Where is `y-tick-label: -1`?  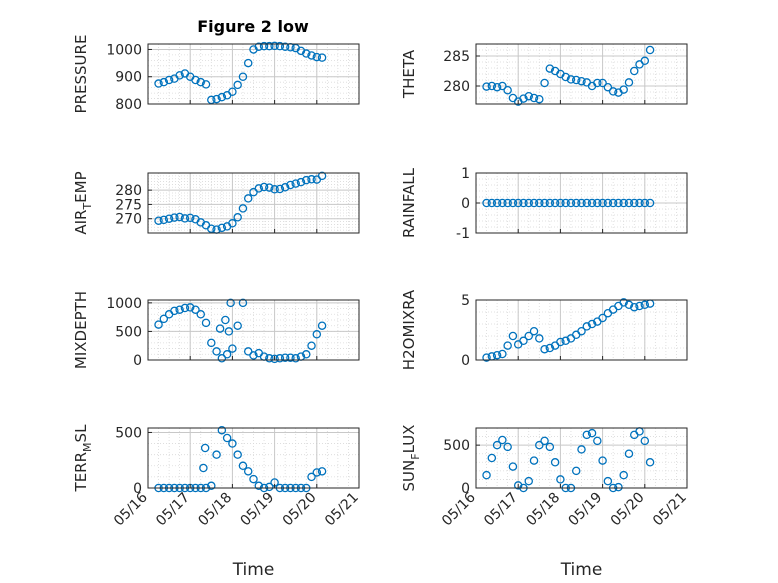
y-tick-label: -1 is located at coordinates (463, 234).